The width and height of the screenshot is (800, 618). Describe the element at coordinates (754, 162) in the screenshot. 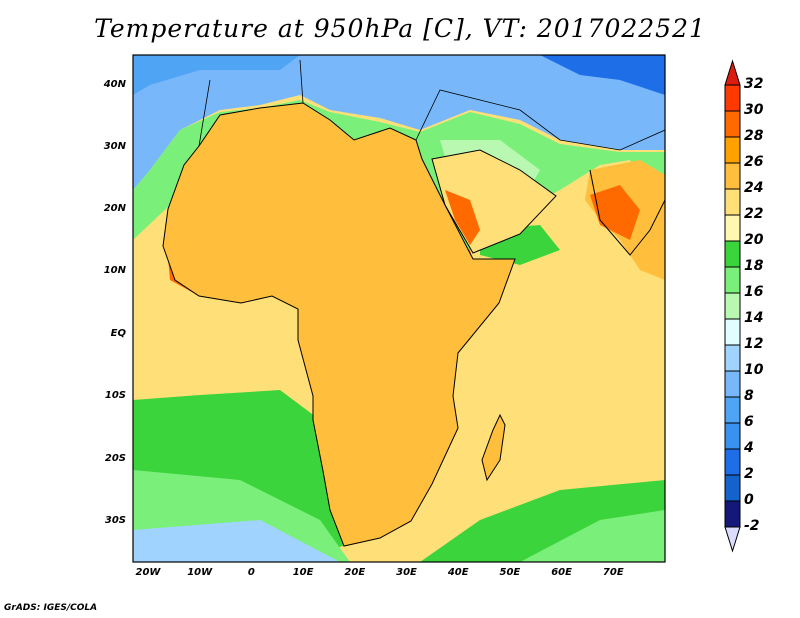

I see `colorbar-label: 26` at that location.